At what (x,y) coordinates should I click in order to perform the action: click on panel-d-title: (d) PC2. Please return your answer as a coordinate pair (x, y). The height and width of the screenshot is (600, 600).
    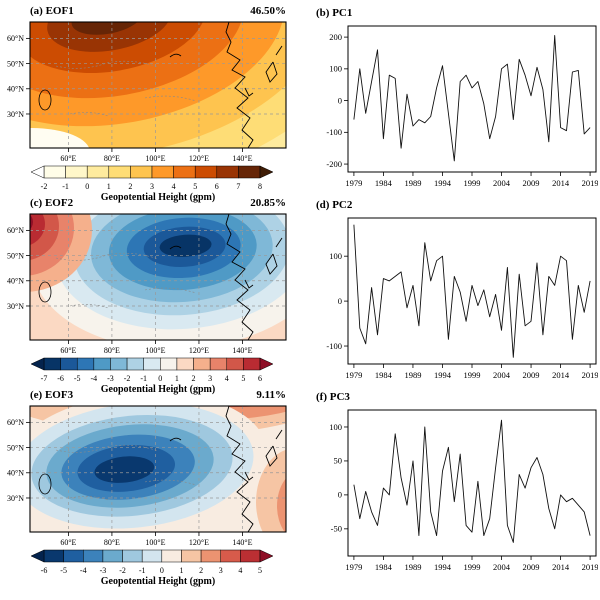
    Looking at the image, I should click on (334, 205).